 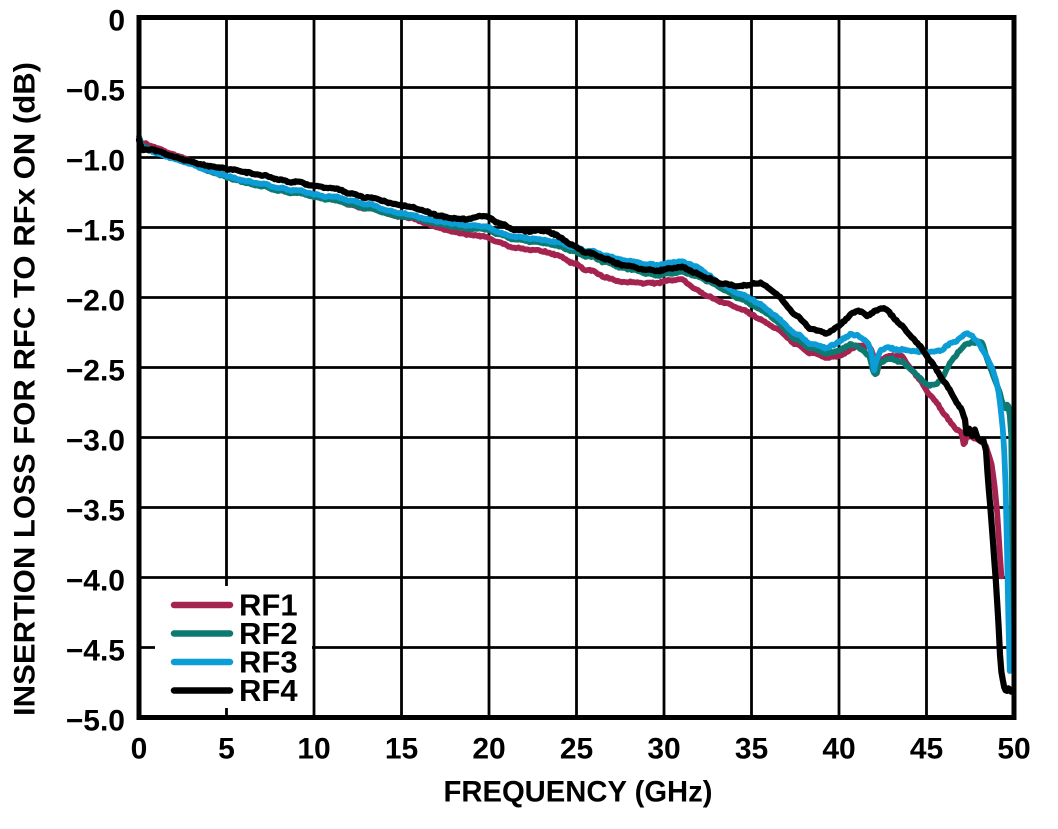 What do you see at coordinates (268, 633) in the screenshot?
I see `svg-text: RF2` at bounding box center [268, 633].